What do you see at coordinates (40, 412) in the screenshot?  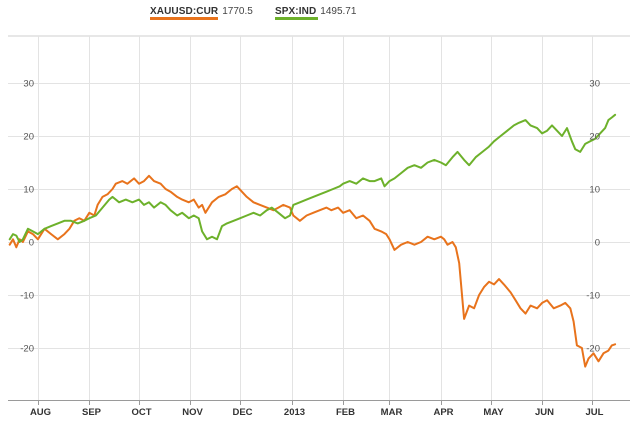 I see `x-tick-label: AUG` at bounding box center [40, 412].